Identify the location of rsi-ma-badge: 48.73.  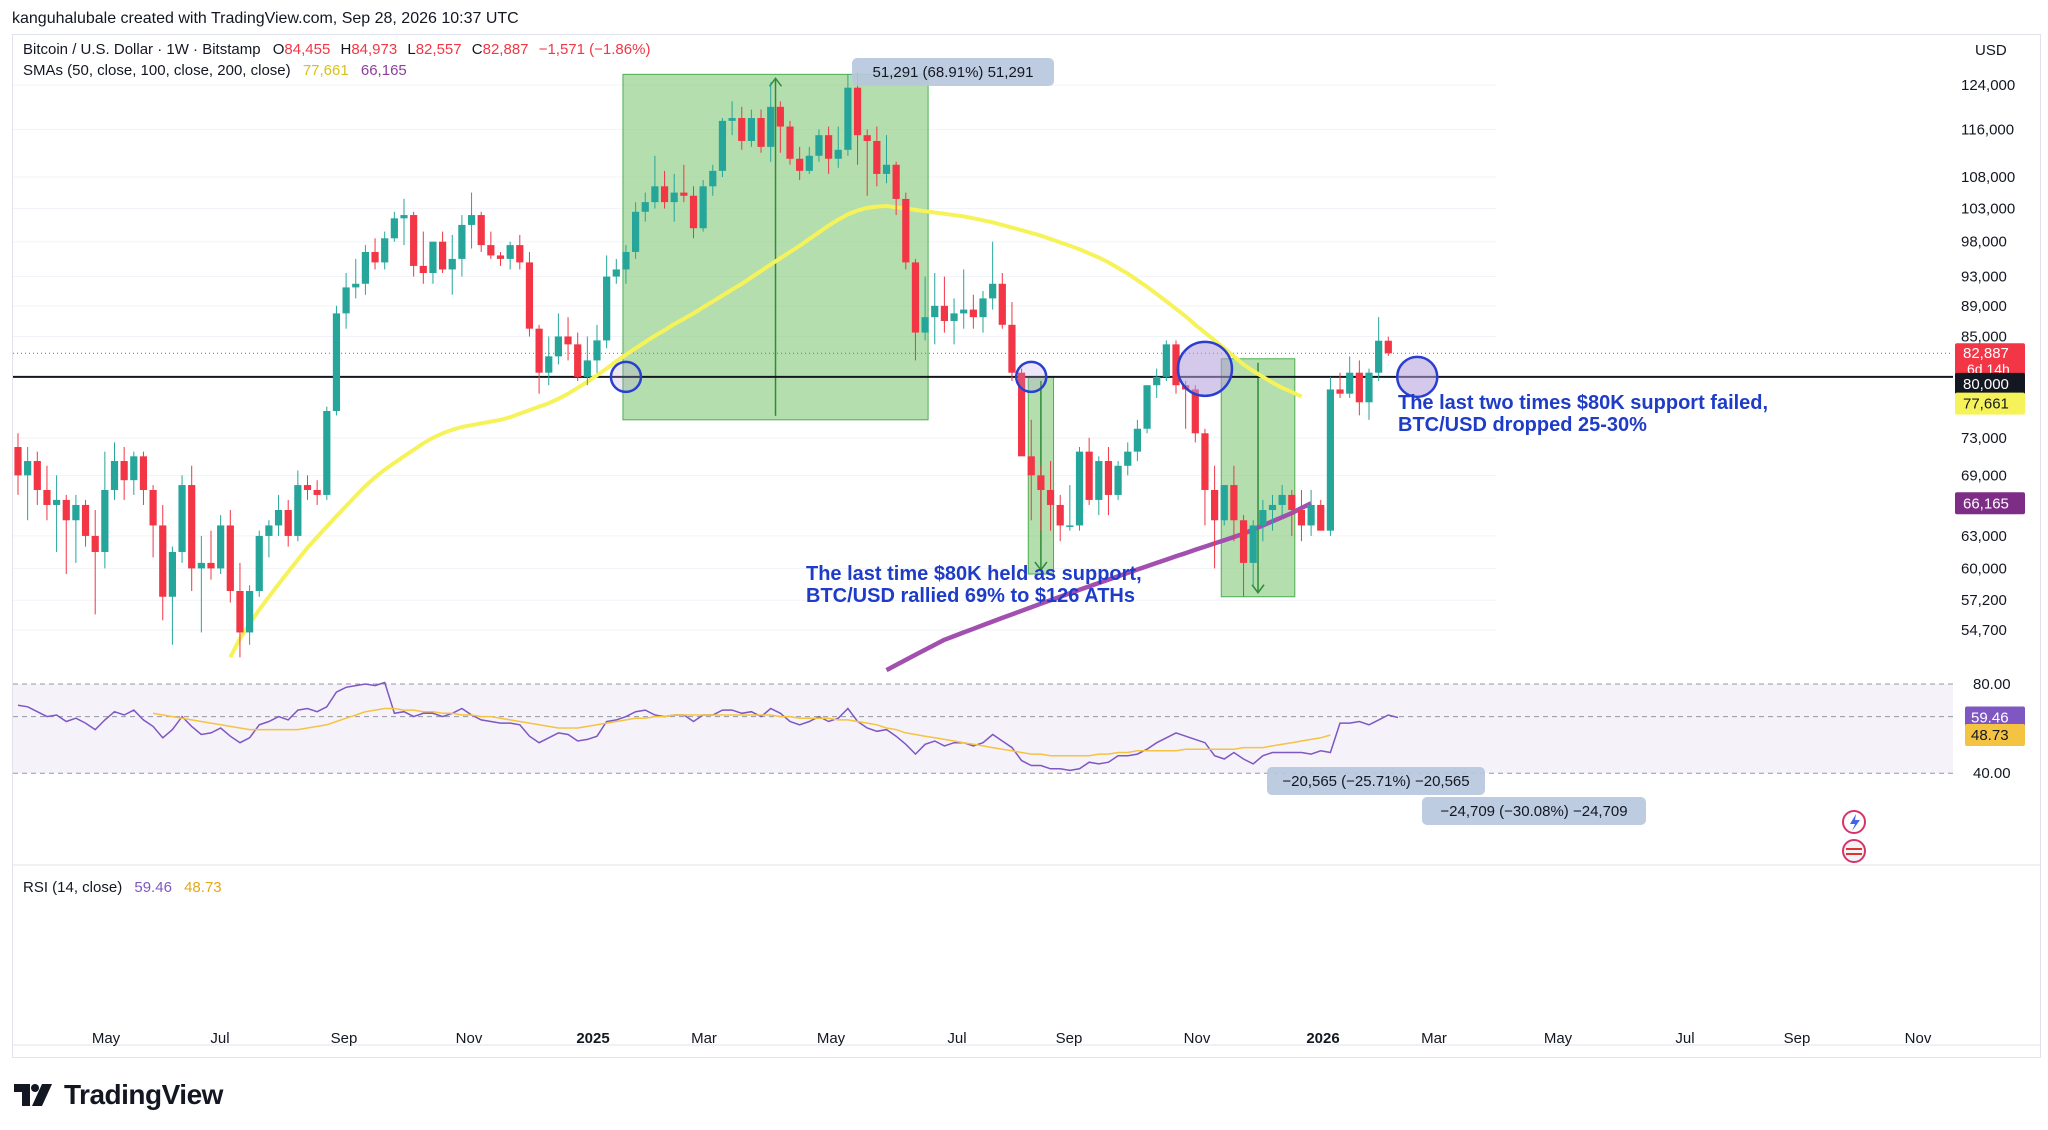
(1990, 735).